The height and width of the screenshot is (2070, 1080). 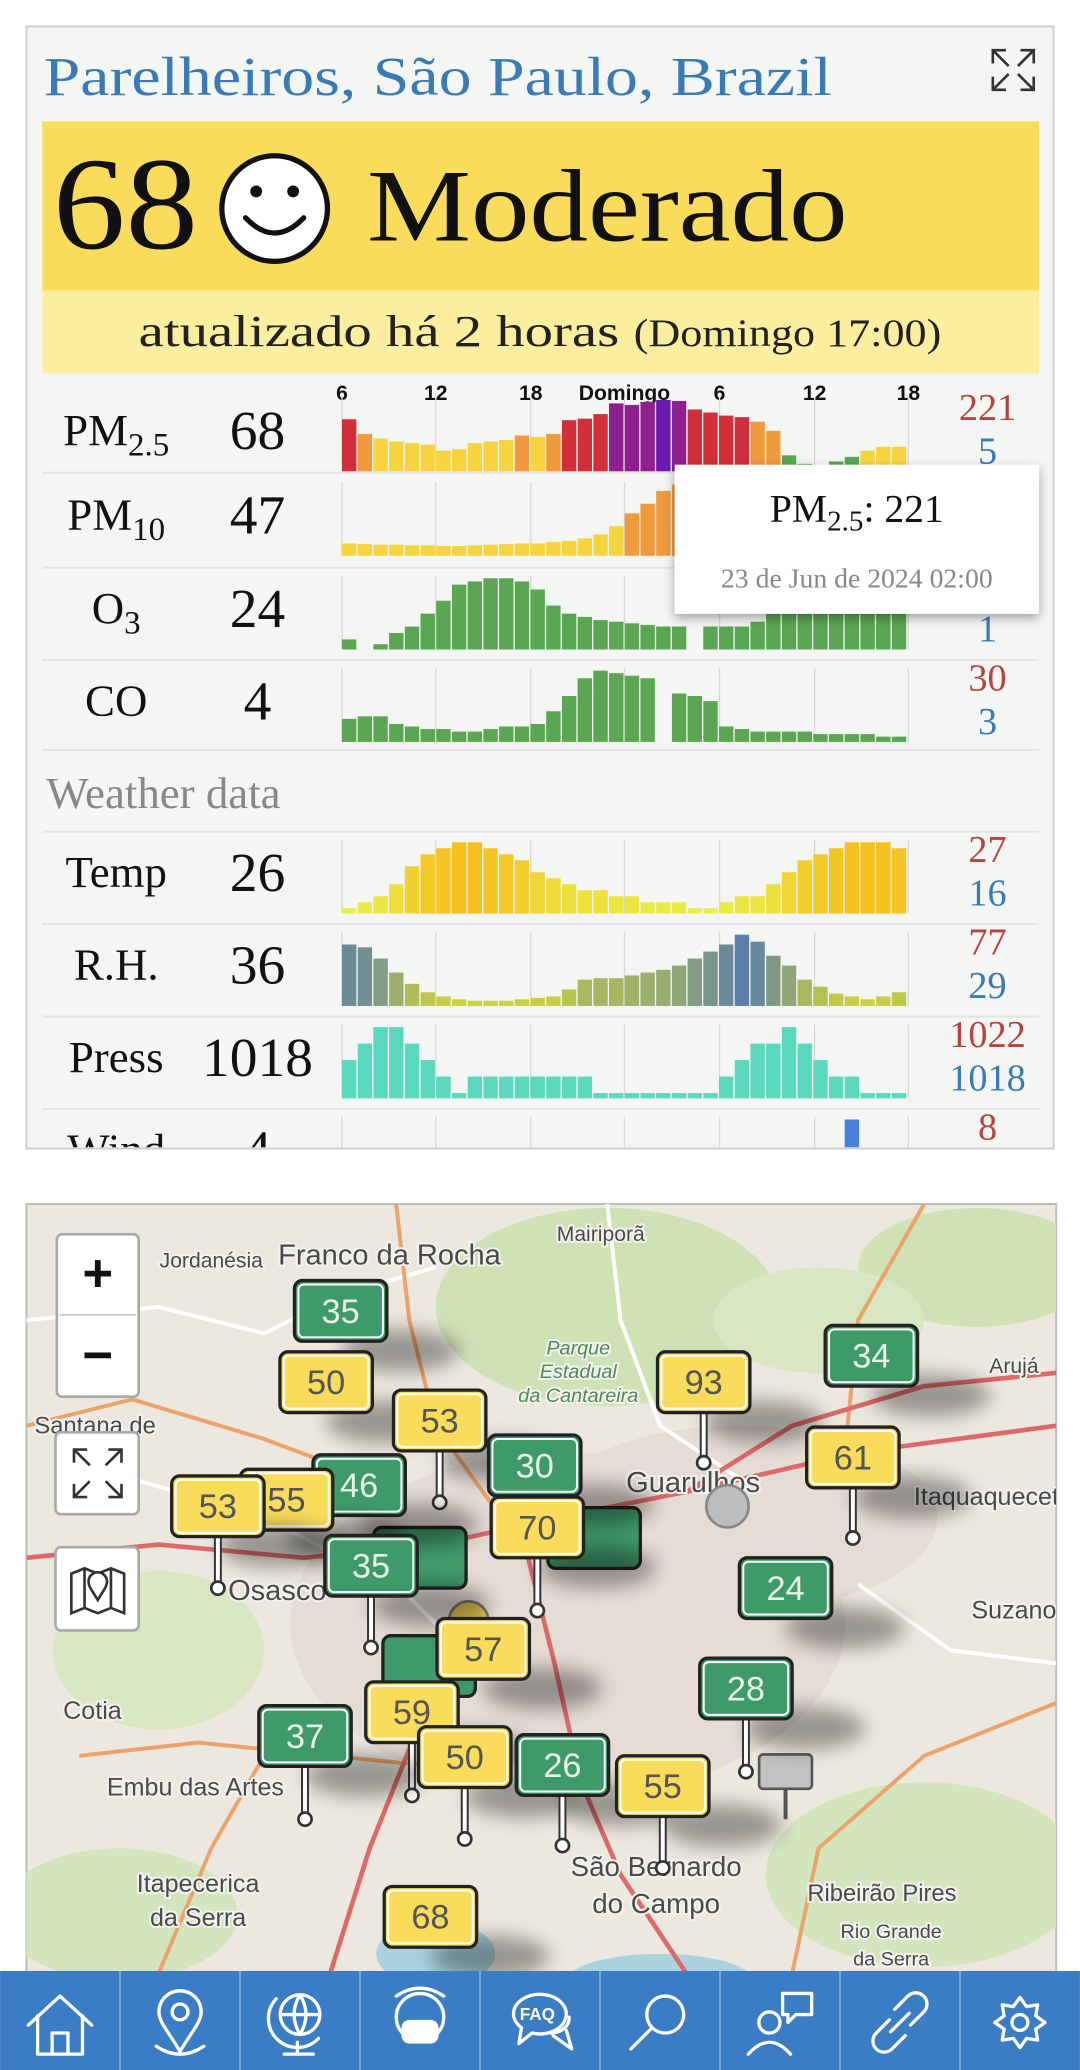 I want to click on station-marker: 57, so click(x=519, y=1663).